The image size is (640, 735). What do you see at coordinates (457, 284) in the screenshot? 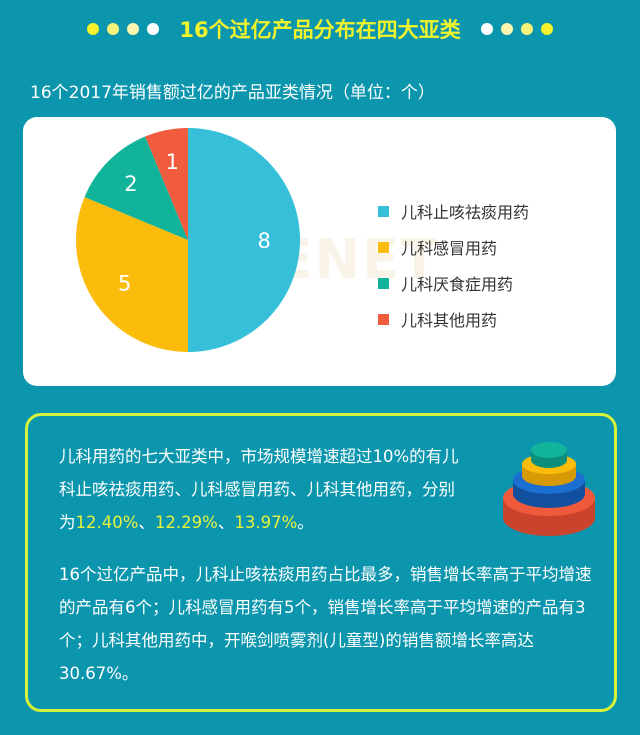
I see `legend-label: 儿科厌食症用药` at bounding box center [457, 284].